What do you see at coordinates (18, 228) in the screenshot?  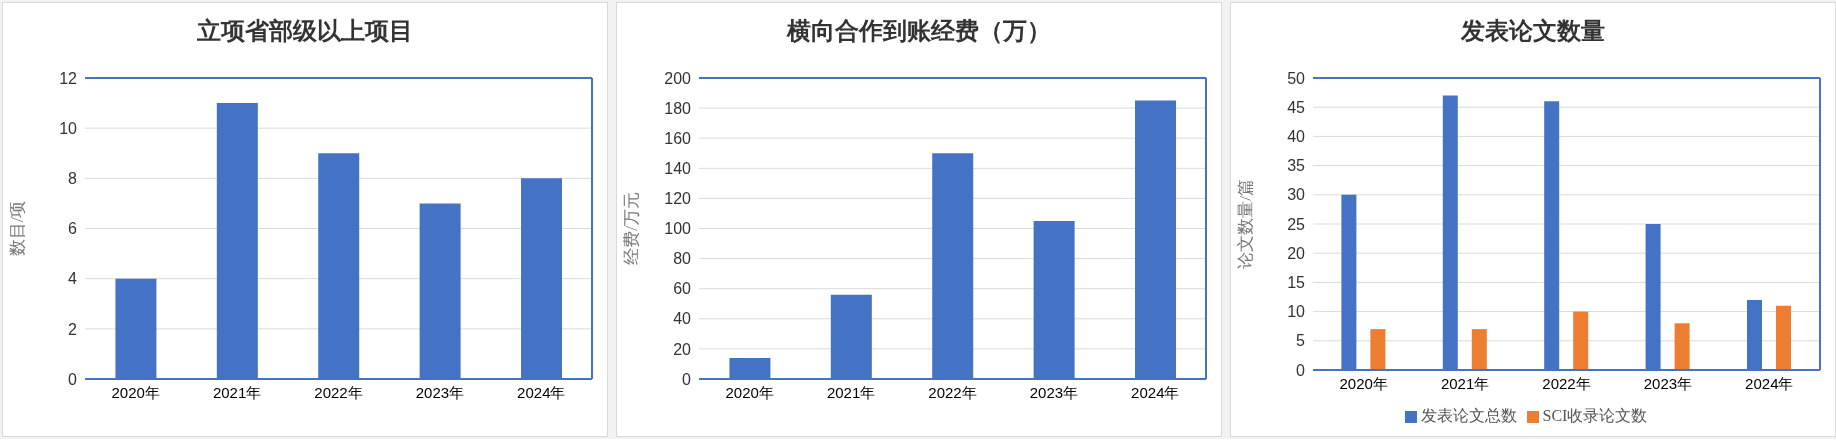 I see `y-axis-title: 数目/项` at bounding box center [18, 228].